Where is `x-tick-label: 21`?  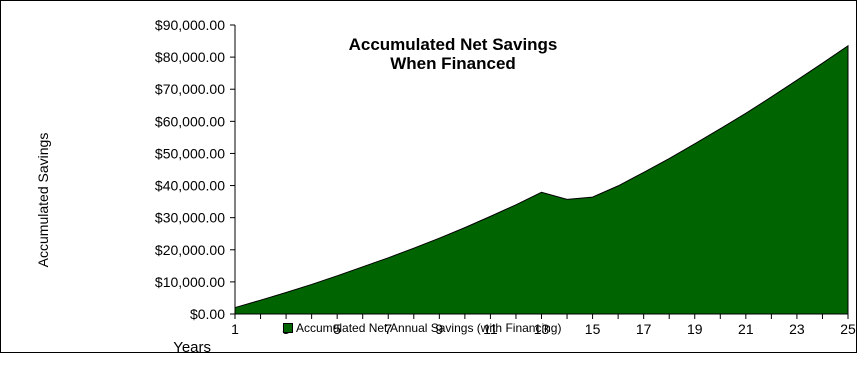 x-tick-label: 21 is located at coordinates (746, 329).